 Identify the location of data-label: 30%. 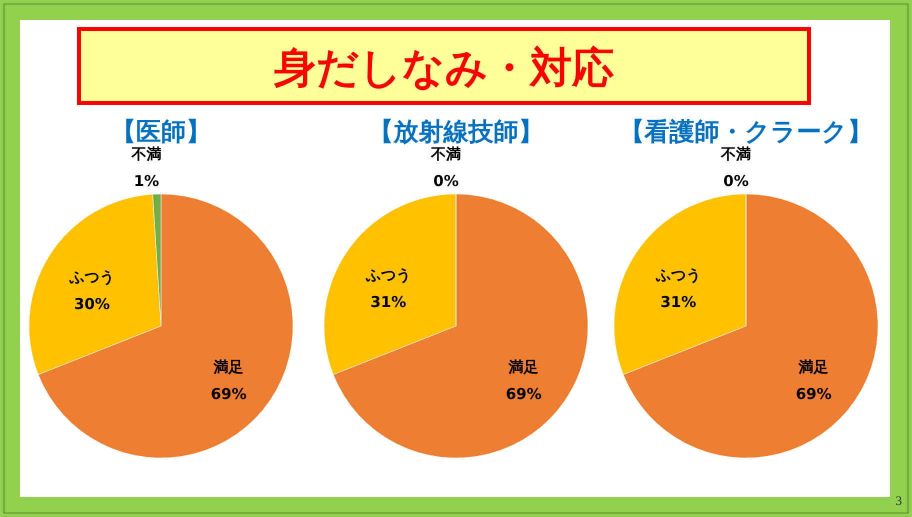
(92, 304).